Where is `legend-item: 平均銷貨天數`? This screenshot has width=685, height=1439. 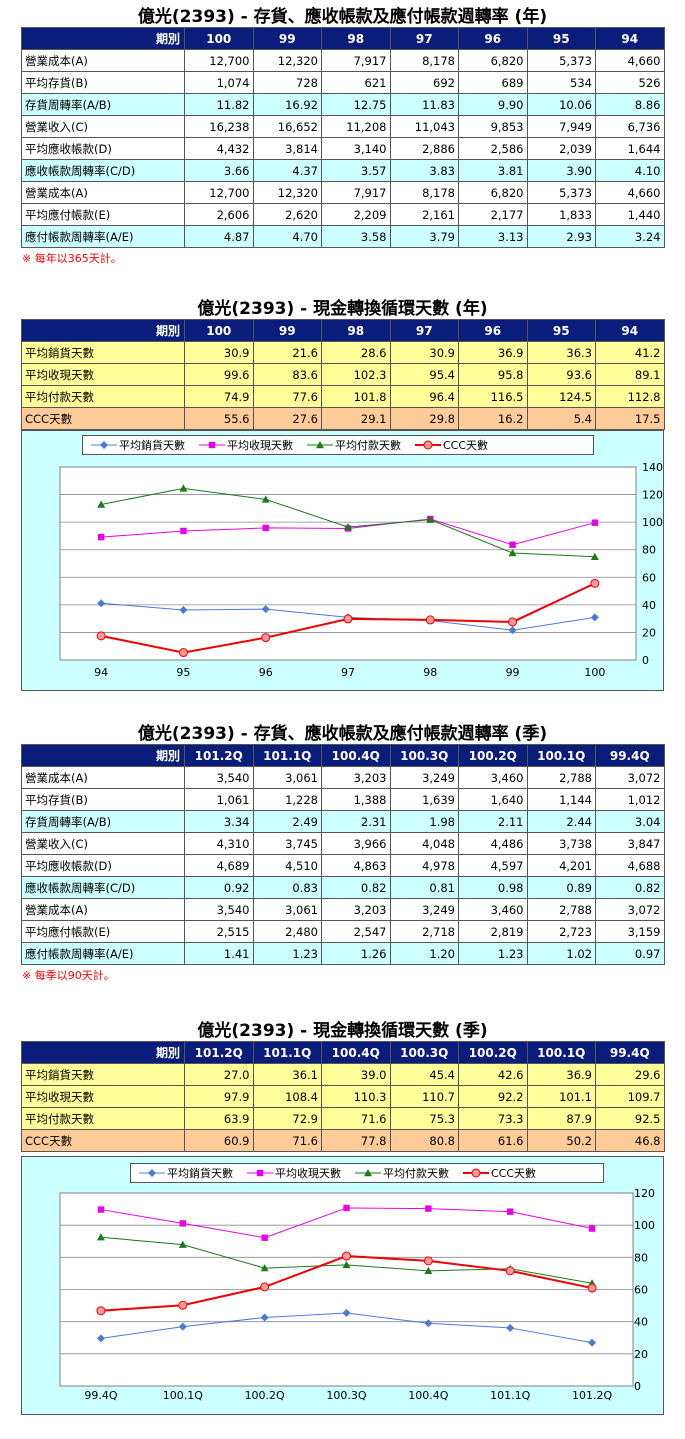
legend-item: 平均銷貨天數 is located at coordinates (186, 1173).